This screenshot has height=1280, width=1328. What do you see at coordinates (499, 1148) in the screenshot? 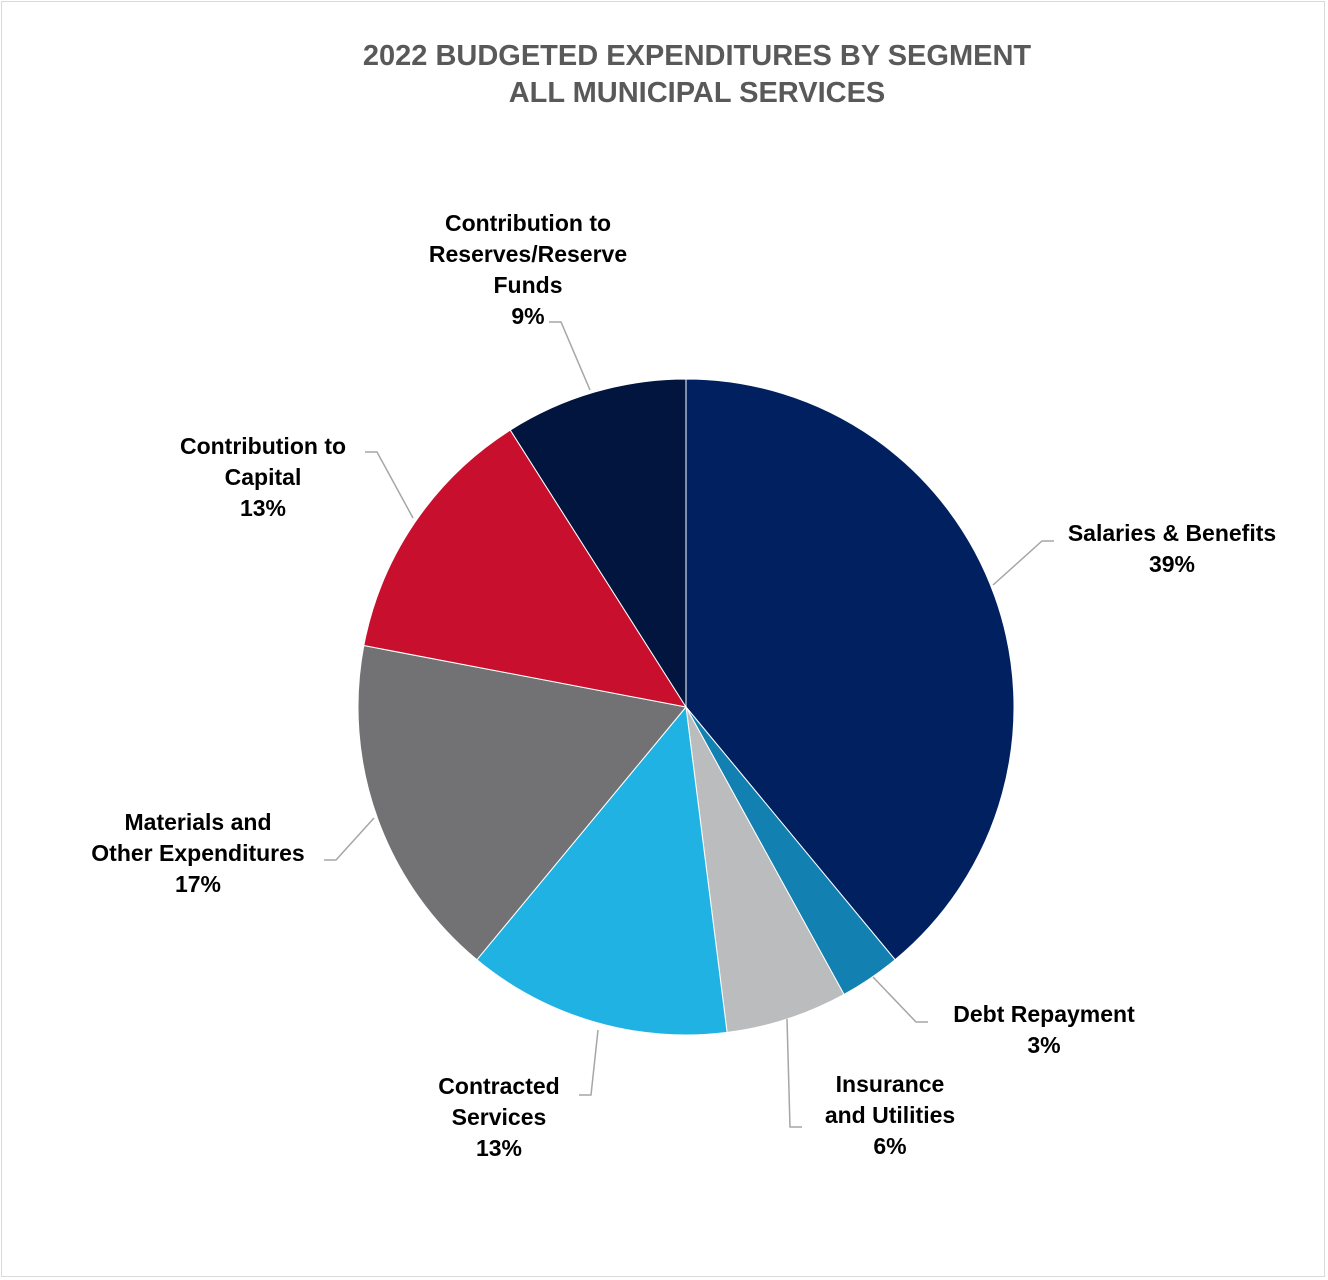
I see `slice-label-4-line-3: 13%` at bounding box center [499, 1148].